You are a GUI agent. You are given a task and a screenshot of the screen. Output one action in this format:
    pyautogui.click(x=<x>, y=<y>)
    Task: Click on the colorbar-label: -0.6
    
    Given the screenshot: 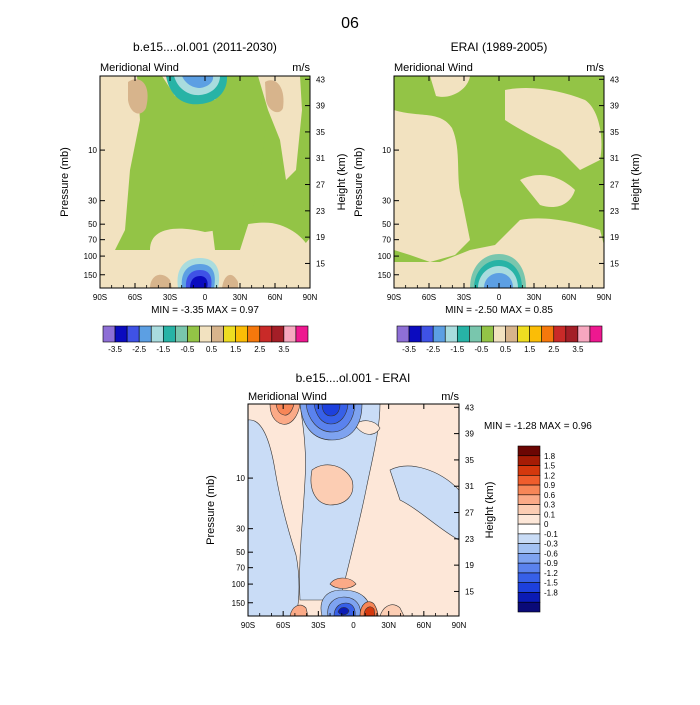 What is the action you would take?
    pyautogui.click(x=551, y=553)
    